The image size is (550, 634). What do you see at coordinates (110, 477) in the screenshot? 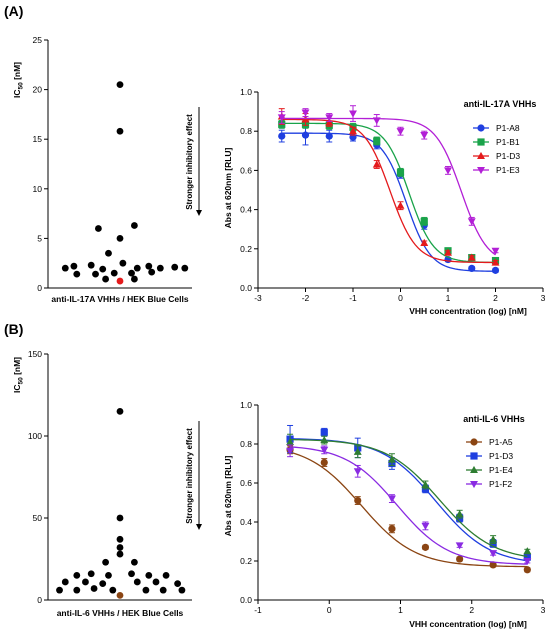
I see `scatter-b: 0 50 100 150` at bounding box center [110, 477].